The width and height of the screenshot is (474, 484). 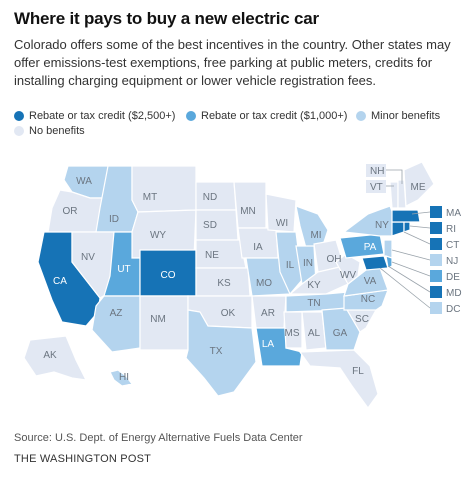 What do you see at coordinates (370, 281) in the screenshot?
I see `label-va: VA` at bounding box center [370, 281].